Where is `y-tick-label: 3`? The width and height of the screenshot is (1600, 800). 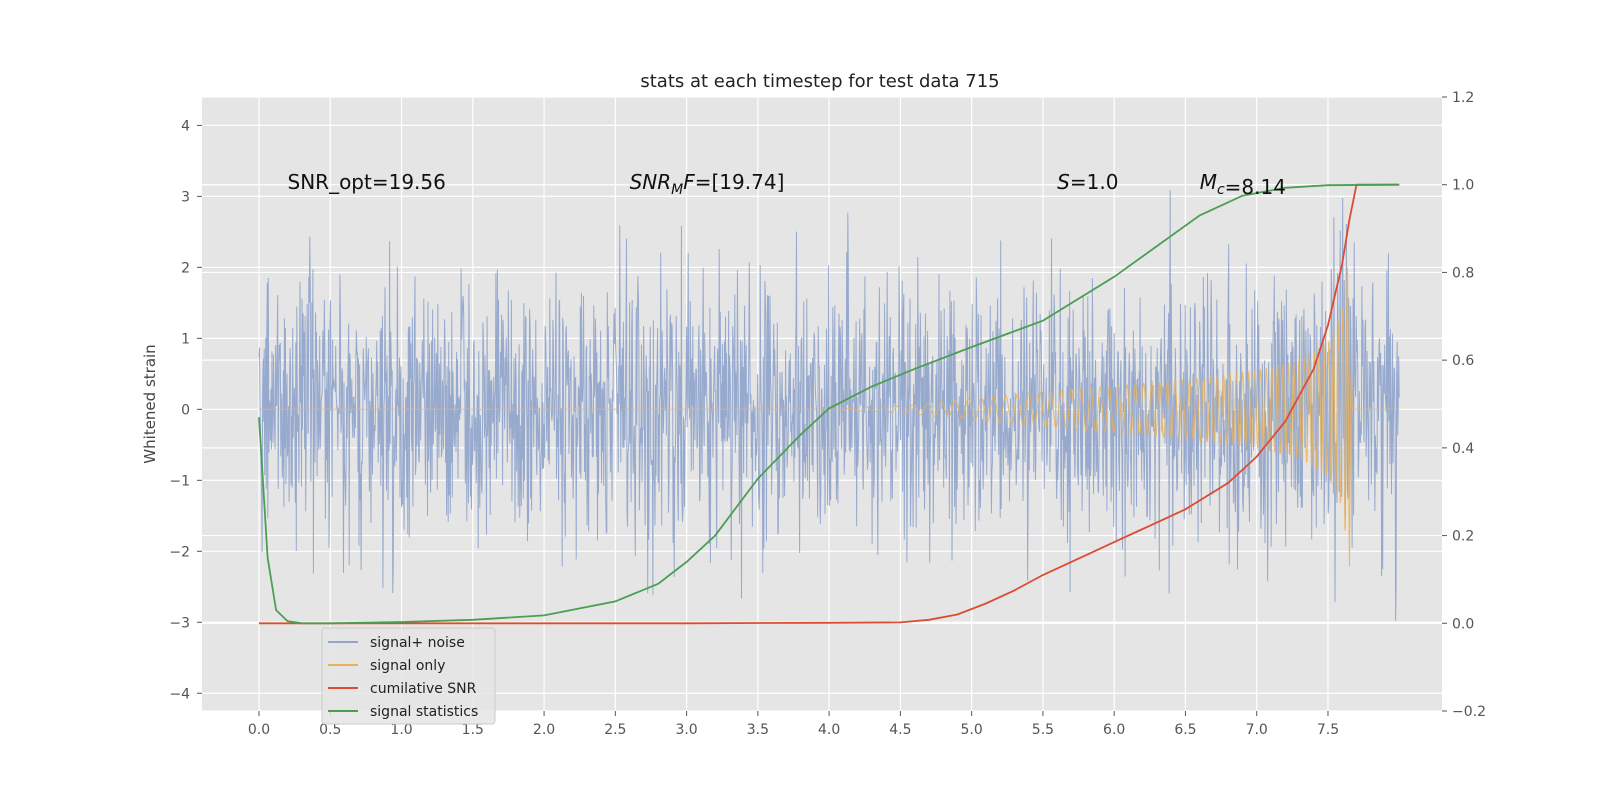 y-tick-label: 3 is located at coordinates (185, 197).